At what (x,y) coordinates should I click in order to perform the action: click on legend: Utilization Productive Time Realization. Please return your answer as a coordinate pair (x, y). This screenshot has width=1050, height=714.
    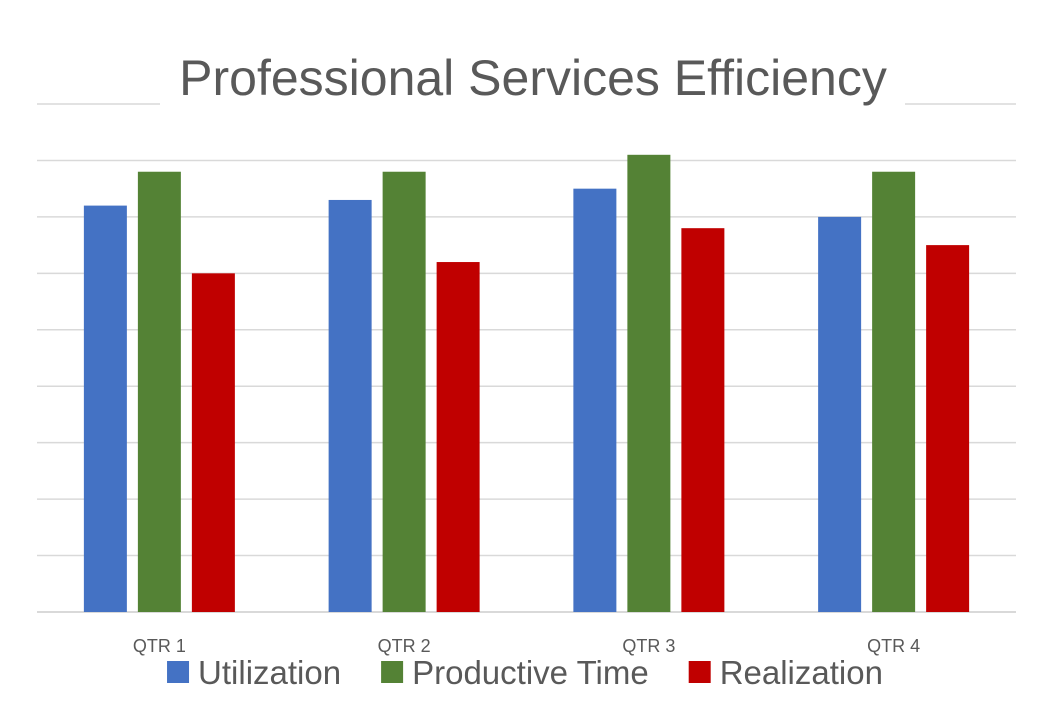
    Looking at the image, I should click on (525, 672).